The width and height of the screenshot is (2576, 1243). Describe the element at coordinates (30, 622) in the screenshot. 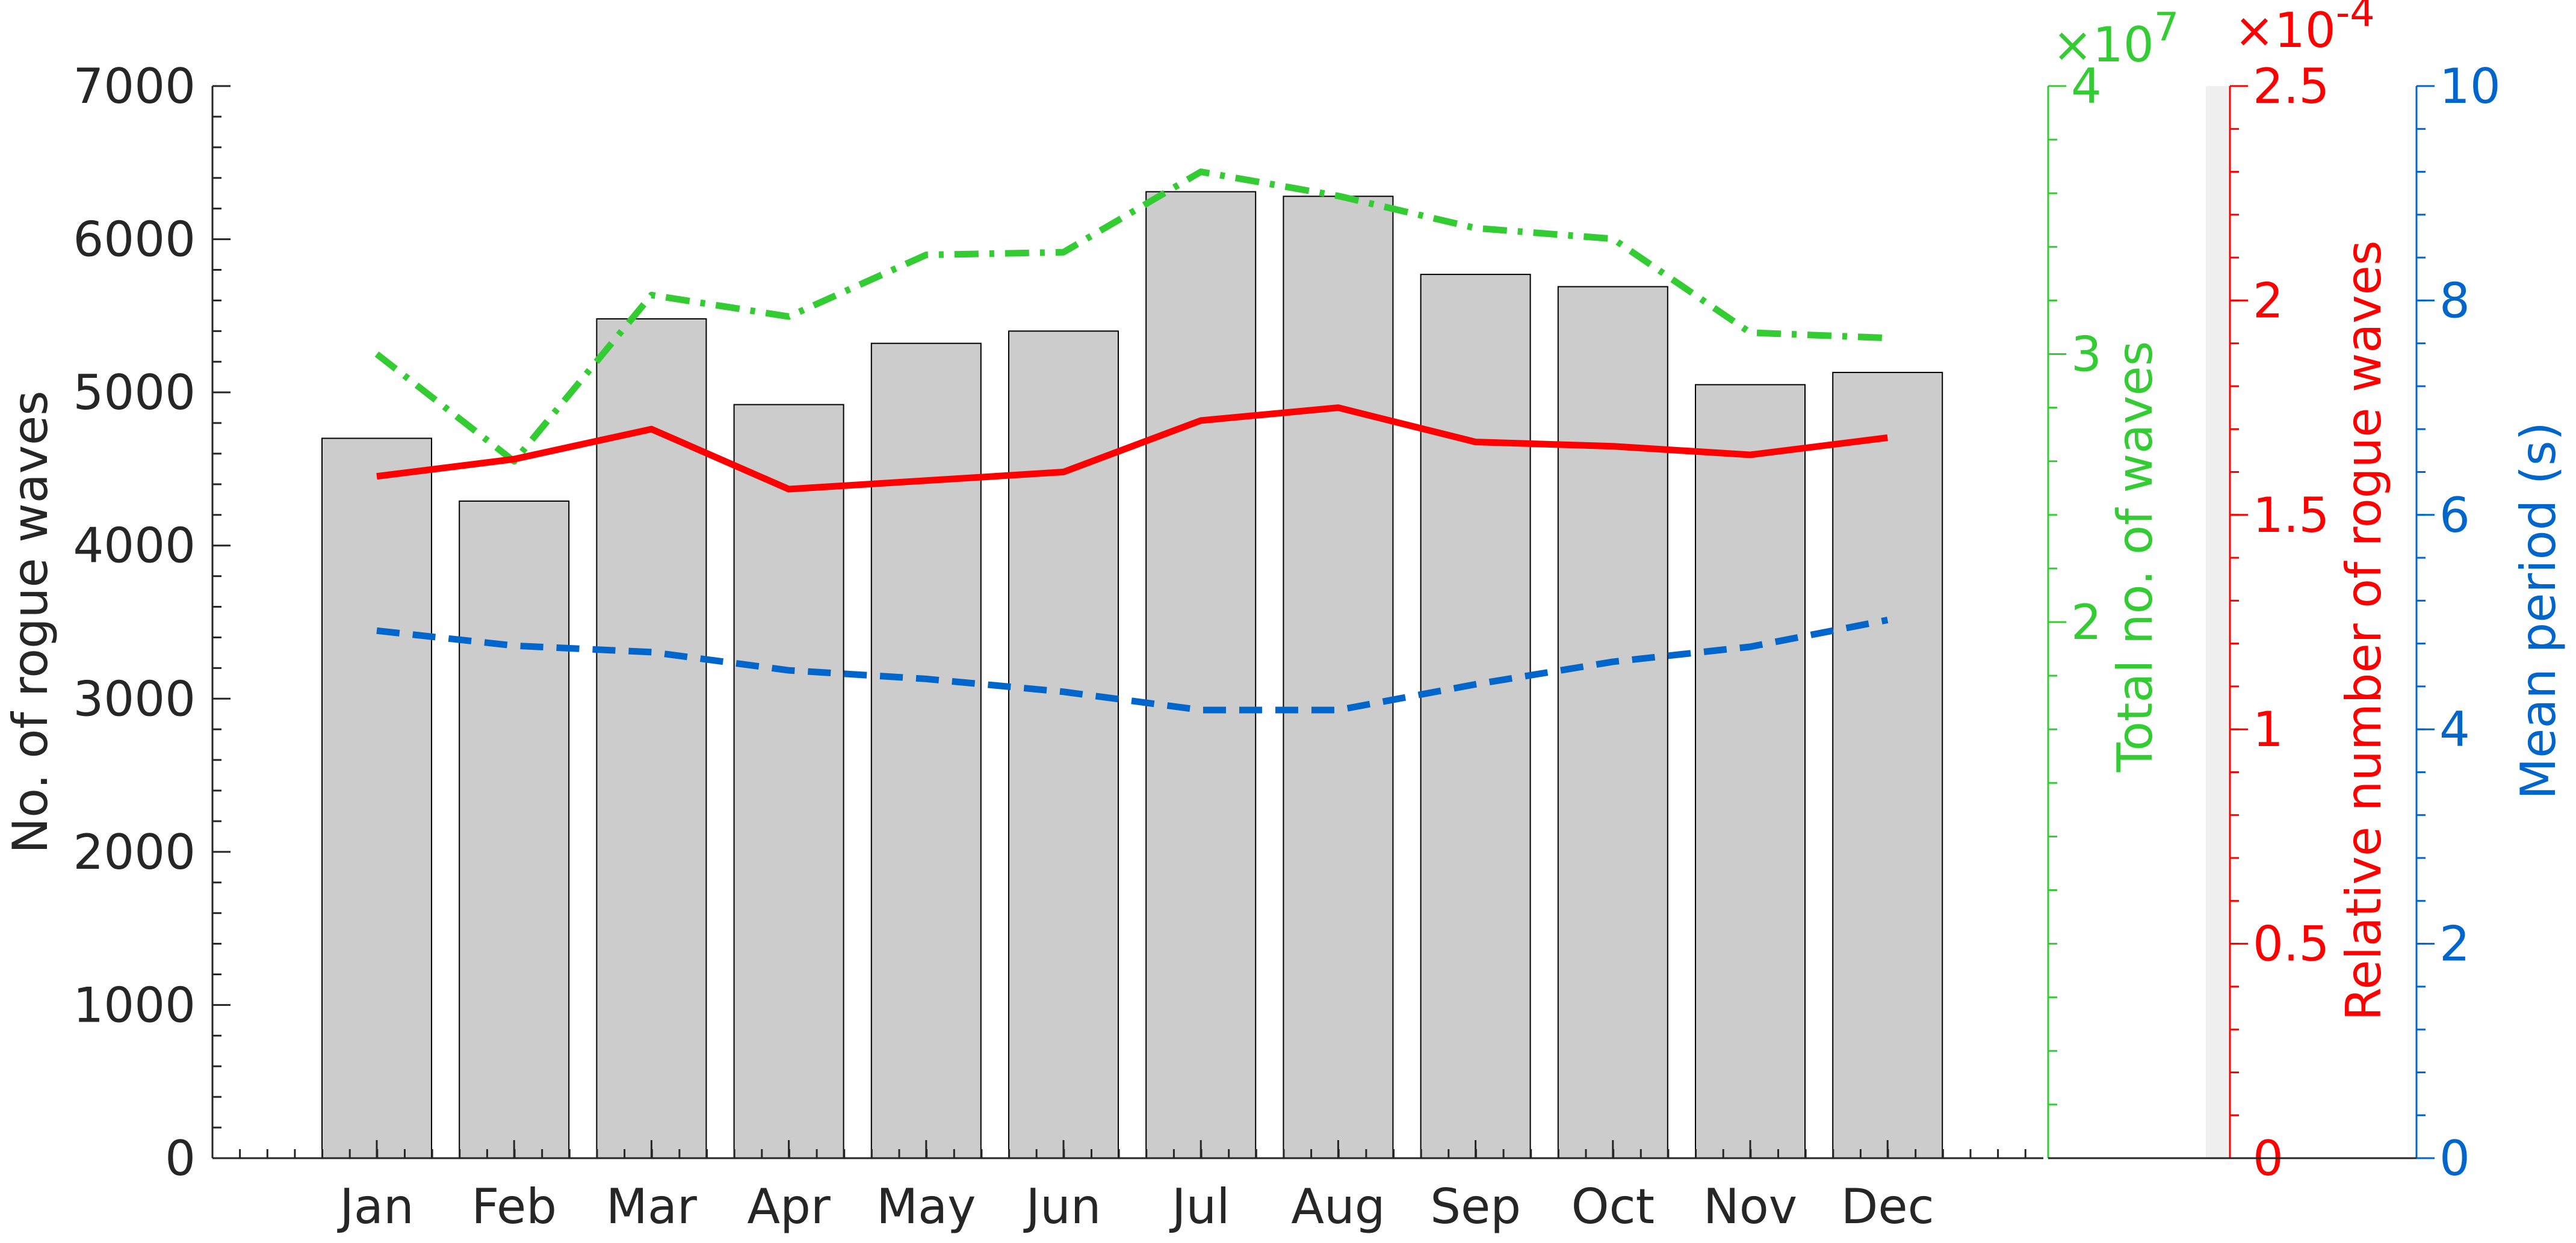

I see `left-axis-label: No. of rogue waves` at that location.